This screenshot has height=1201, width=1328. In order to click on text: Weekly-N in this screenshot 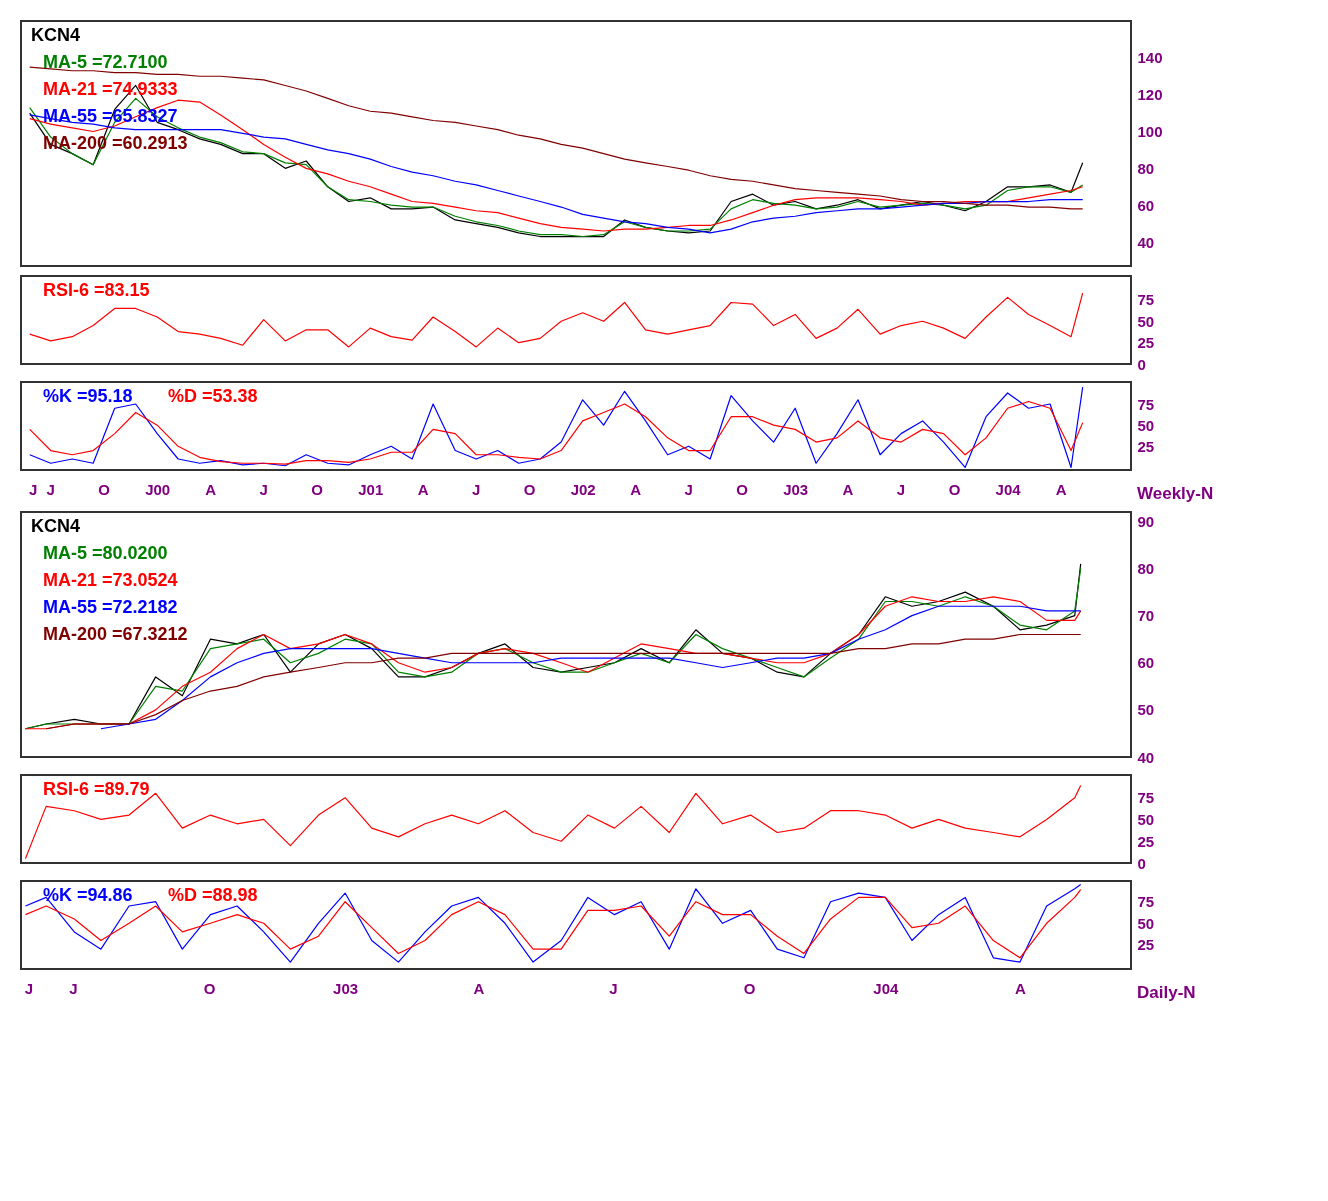, I will do `click(1175, 493)`.